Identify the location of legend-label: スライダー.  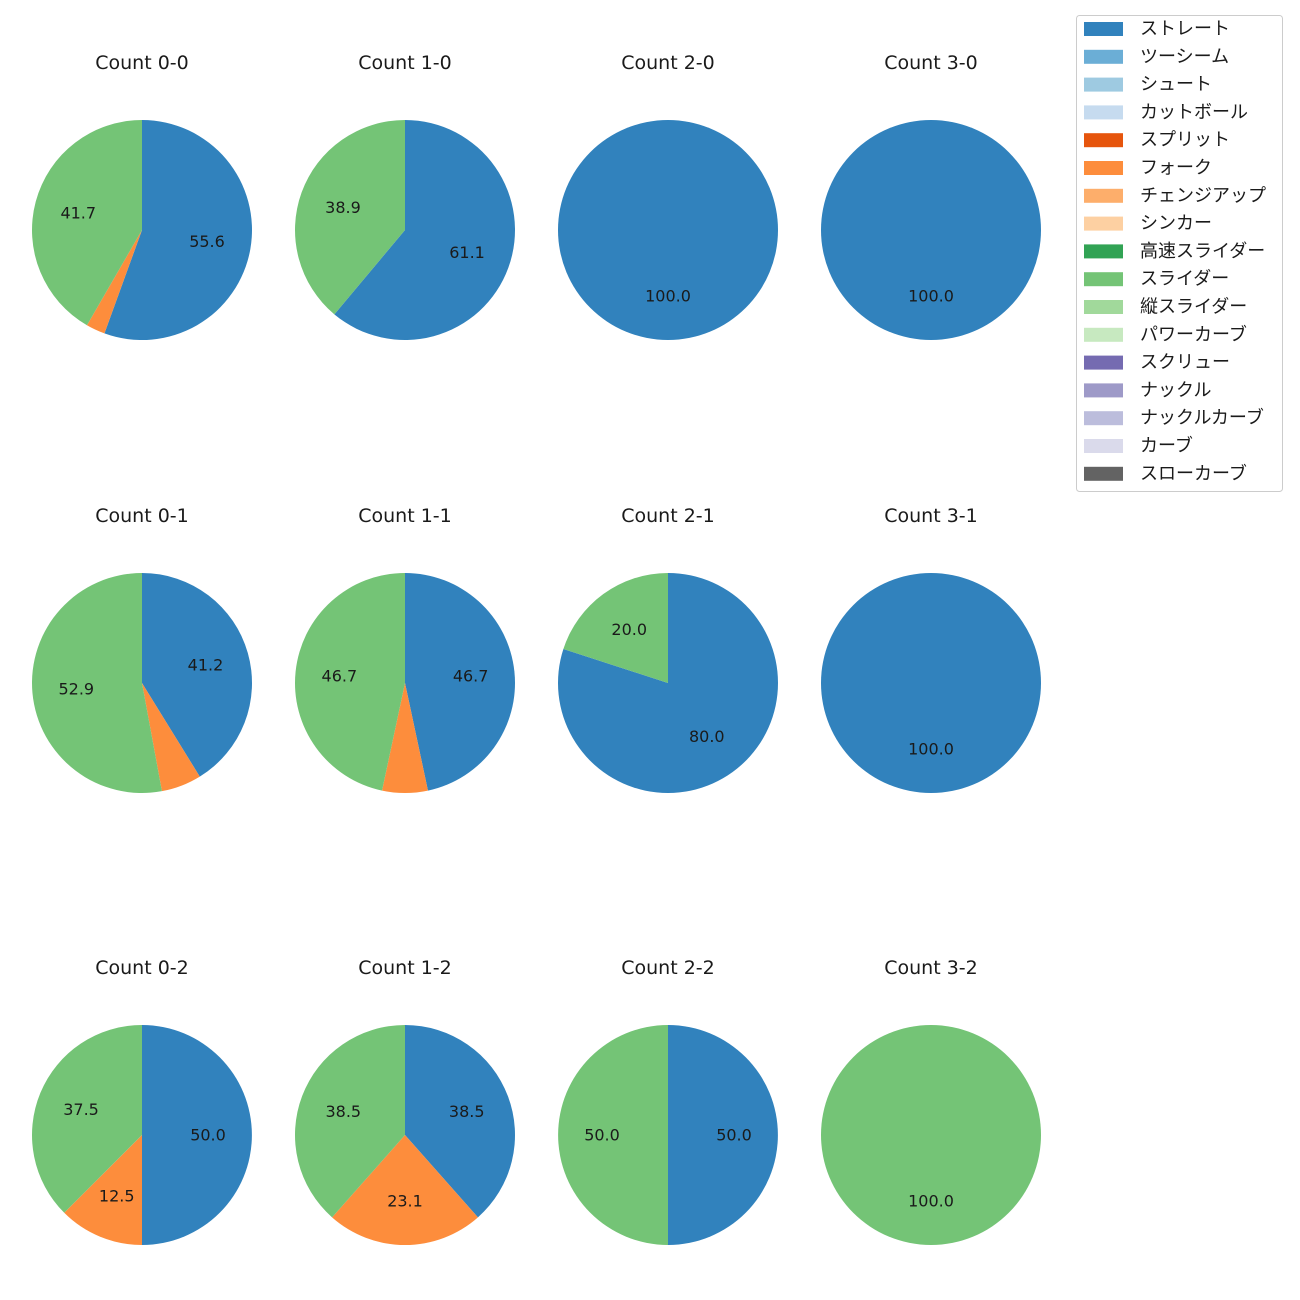
(1184, 279).